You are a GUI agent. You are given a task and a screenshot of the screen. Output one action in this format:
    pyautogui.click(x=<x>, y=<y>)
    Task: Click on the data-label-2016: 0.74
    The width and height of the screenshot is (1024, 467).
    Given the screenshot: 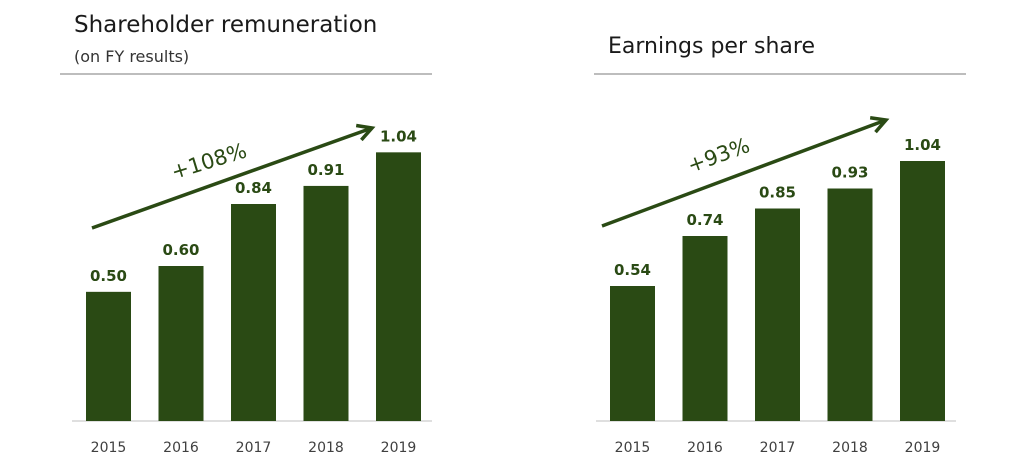 What is the action you would take?
    pyautogui.click(x=704, y=220)
    